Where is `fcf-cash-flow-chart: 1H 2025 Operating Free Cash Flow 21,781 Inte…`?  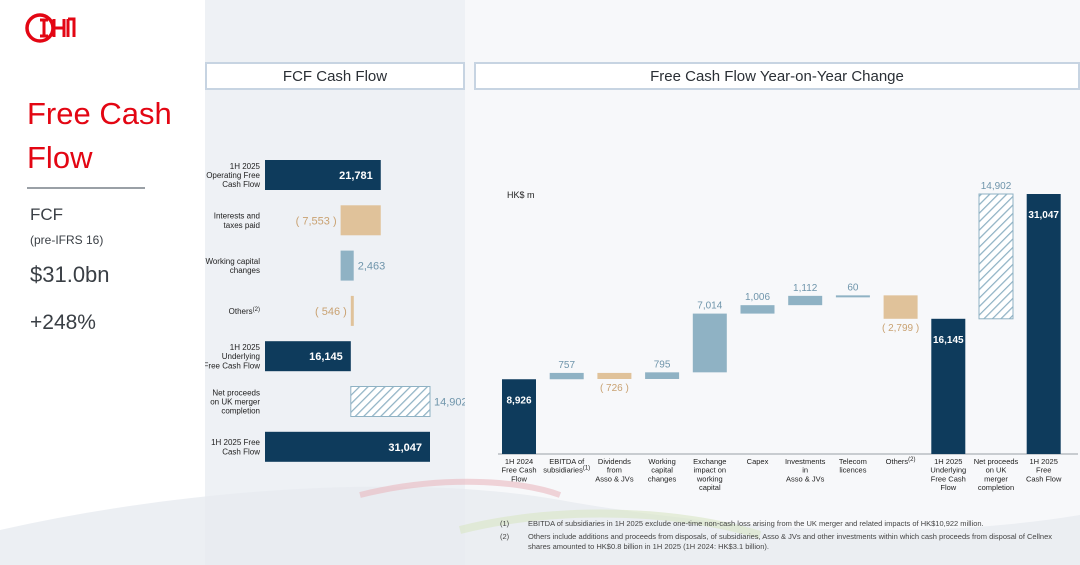 fcf-cash-flow-chart: 1H 2025 Operating Free Cash Flow 21,781 Inte… is located at coordinates (335, 311).